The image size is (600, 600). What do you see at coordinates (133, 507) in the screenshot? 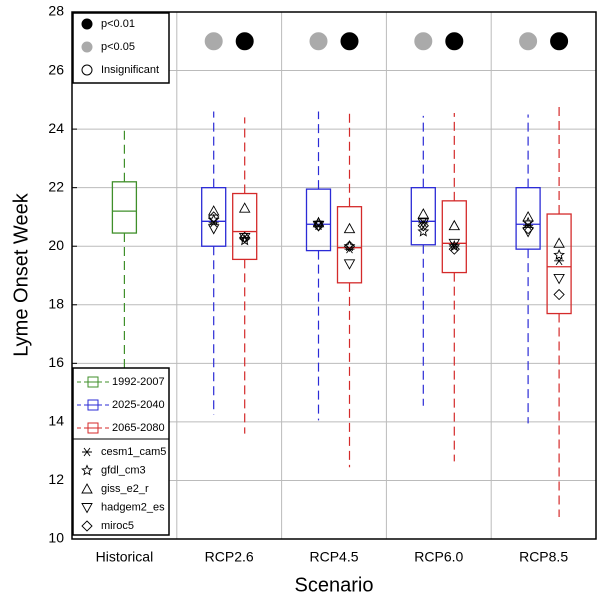
I see `legend-label: hadgem2_es` at bounding box center [133, 507].